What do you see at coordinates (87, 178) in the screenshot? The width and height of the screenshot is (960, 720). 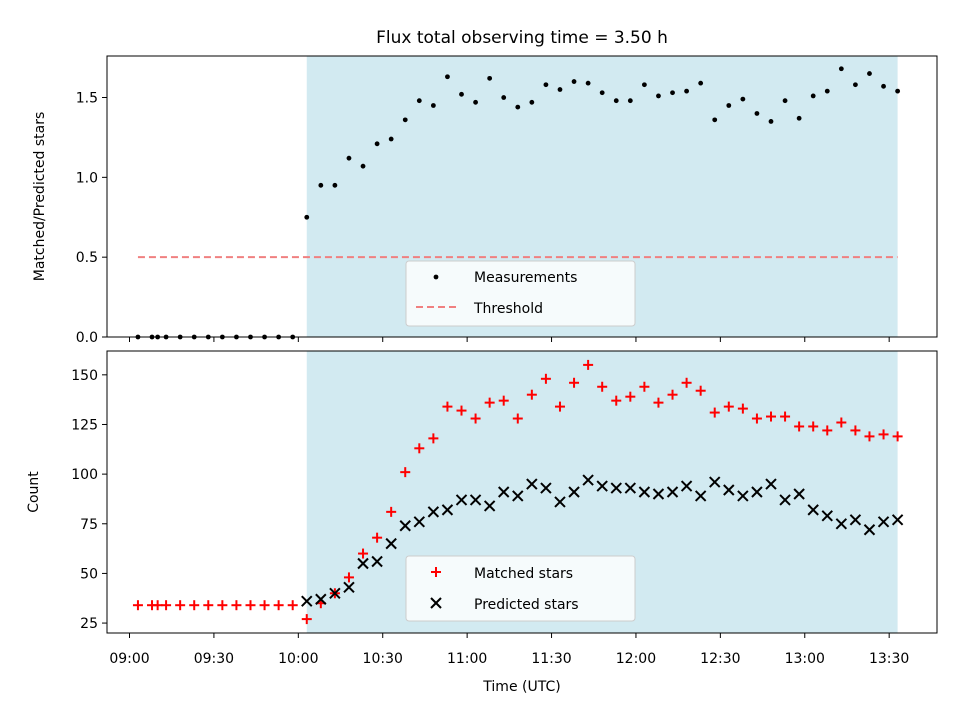 I see `y-tick-label: 1.0` at bounding box center [87, 178].